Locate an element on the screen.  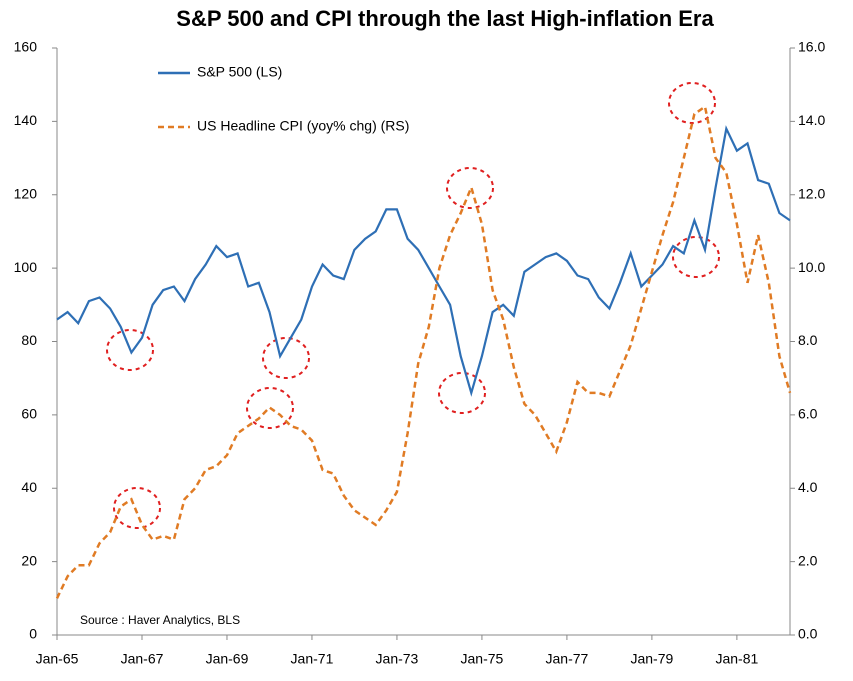
x-tick-label: Jan-79 is located at coordinates (651, 659).